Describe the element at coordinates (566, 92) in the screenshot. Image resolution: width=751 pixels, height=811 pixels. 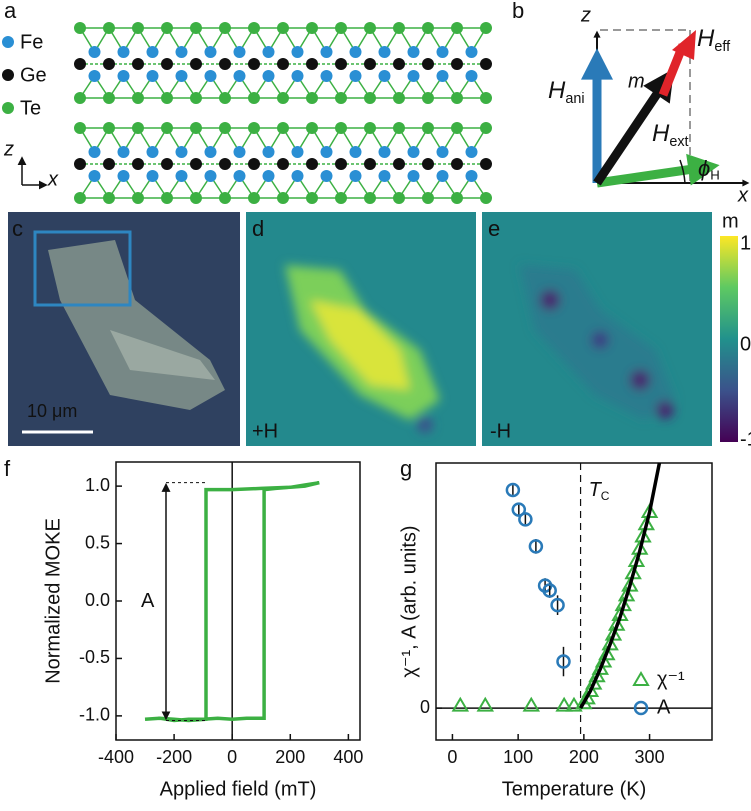
I see `vector-label: Hani` at that location.